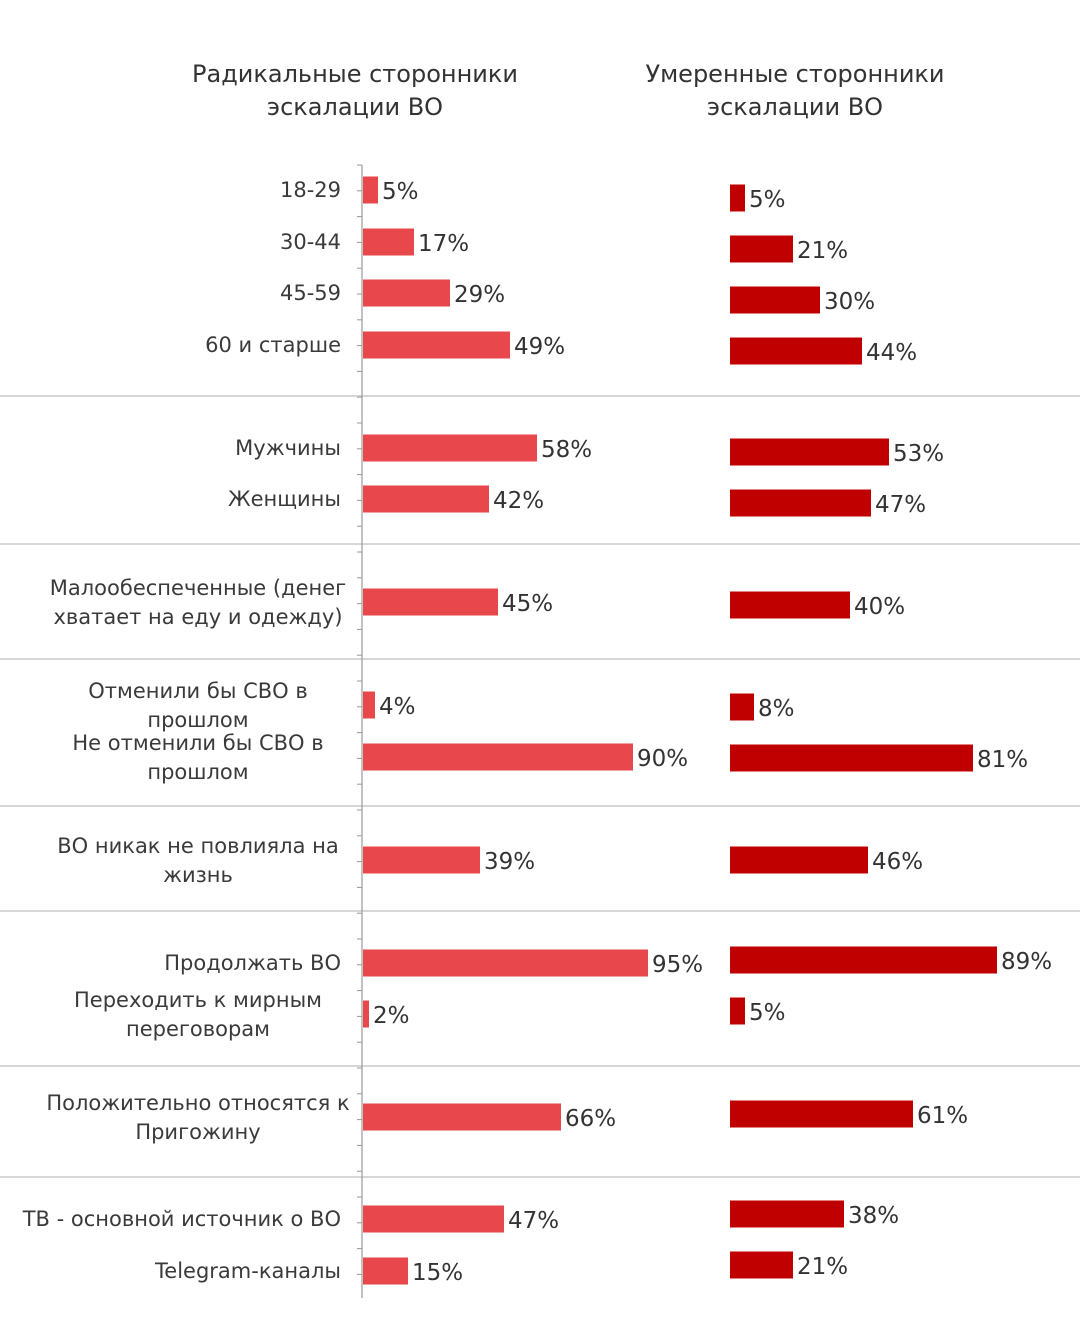  I want to click on category-label: ТВ - основной источник о ВО, so click(181, 1219).